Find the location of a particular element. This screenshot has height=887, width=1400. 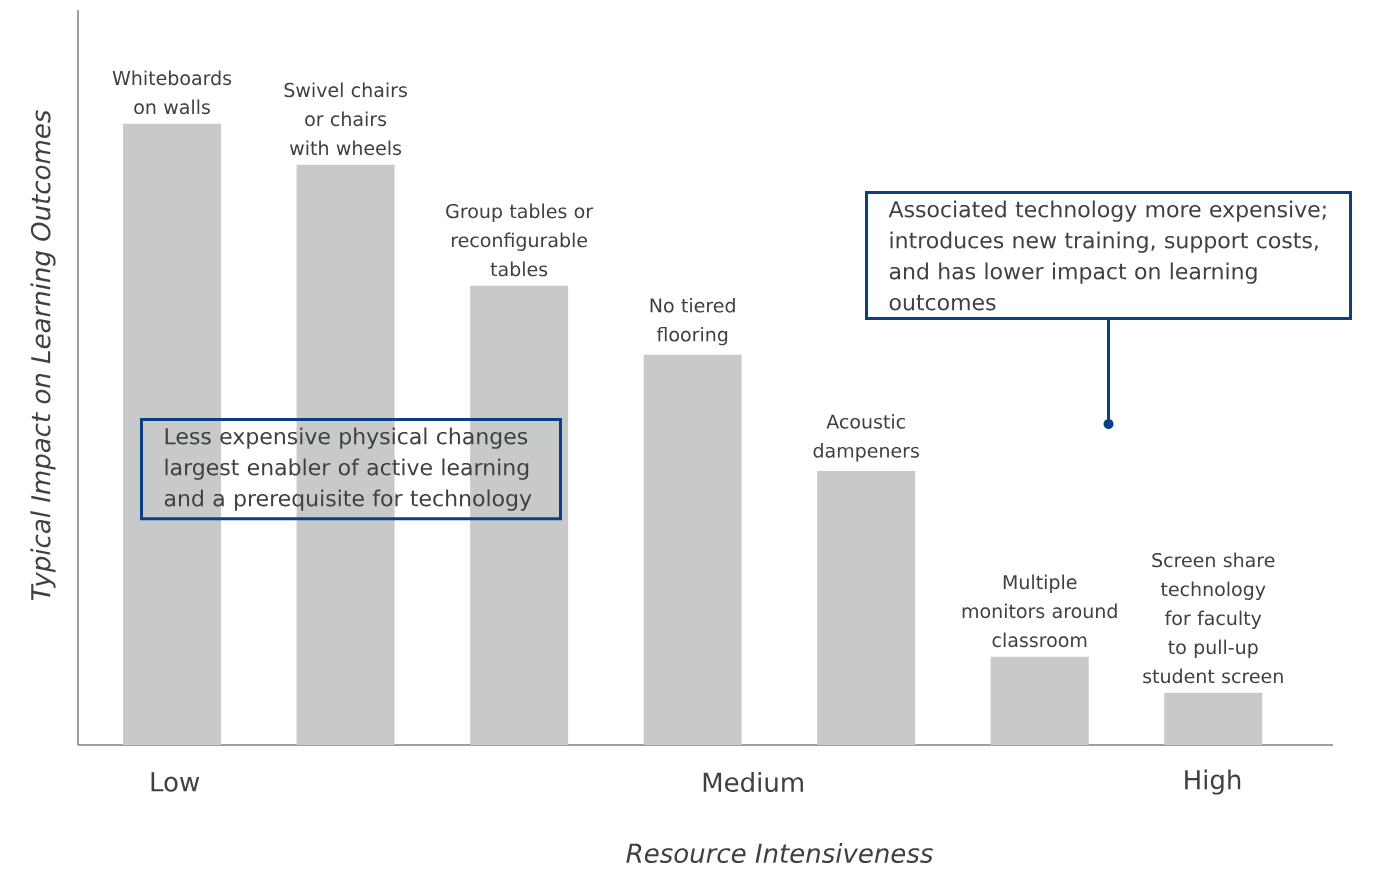

text: Low is located at coordinates (175, 782).